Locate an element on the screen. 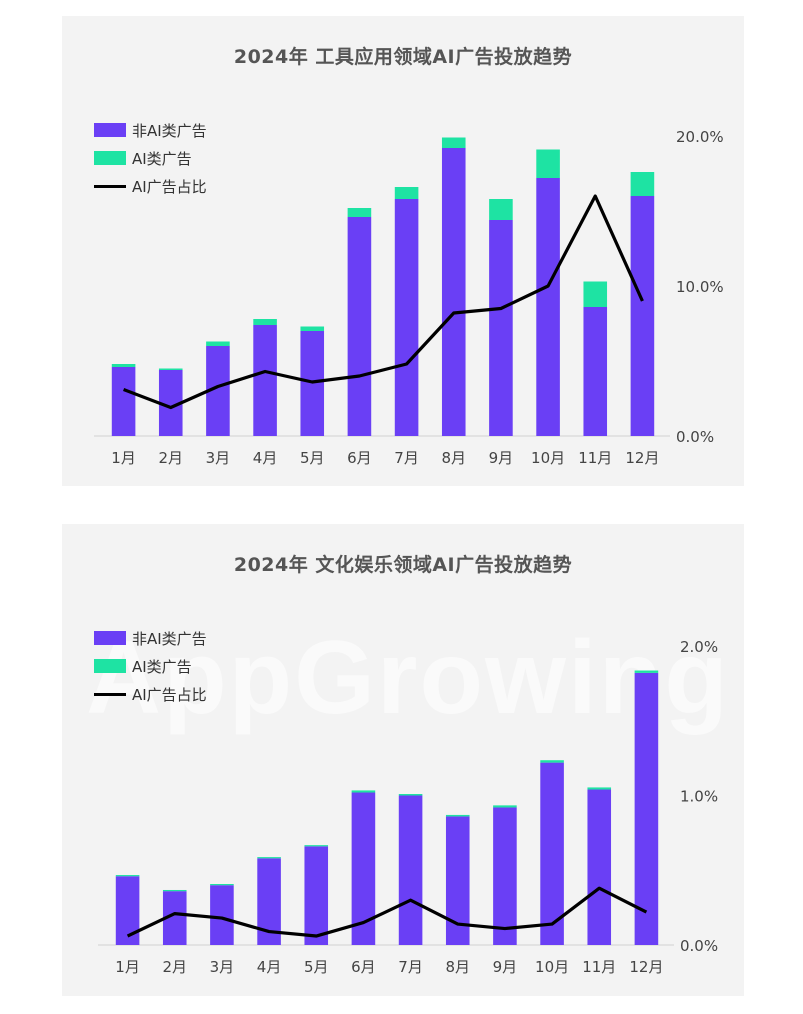  chart-title: 2024年 工具应用领域AI广告投放趋势 is located at coordinates (403, 57).